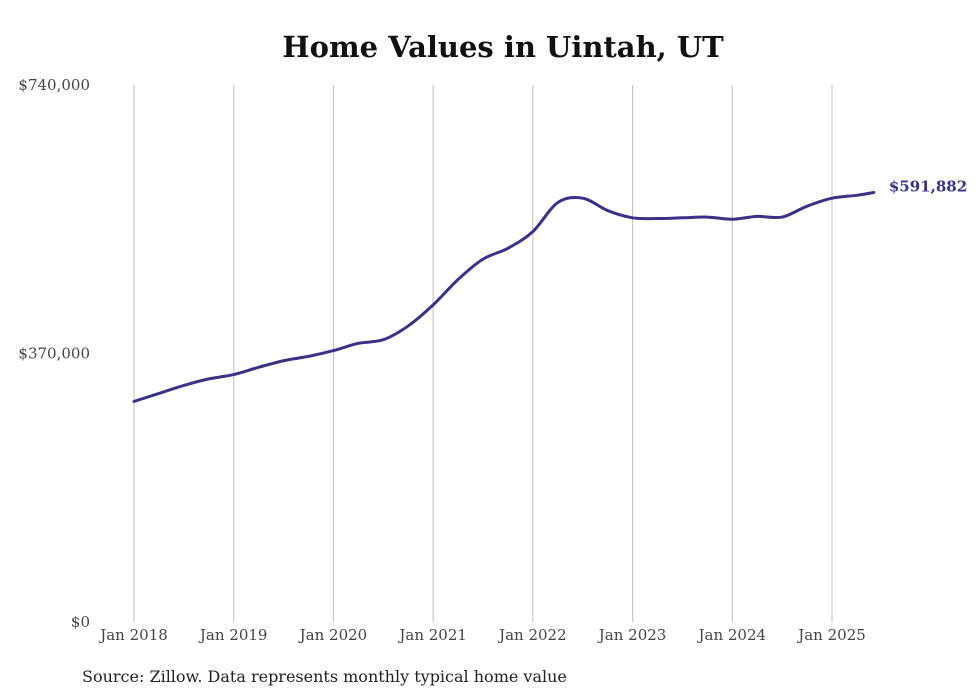 The width and height of the screenshot is (980, 699). Describe the element at coordinates (532, 635) in the screenshot. I see `x-tick-label: Jan 2022` at that location.